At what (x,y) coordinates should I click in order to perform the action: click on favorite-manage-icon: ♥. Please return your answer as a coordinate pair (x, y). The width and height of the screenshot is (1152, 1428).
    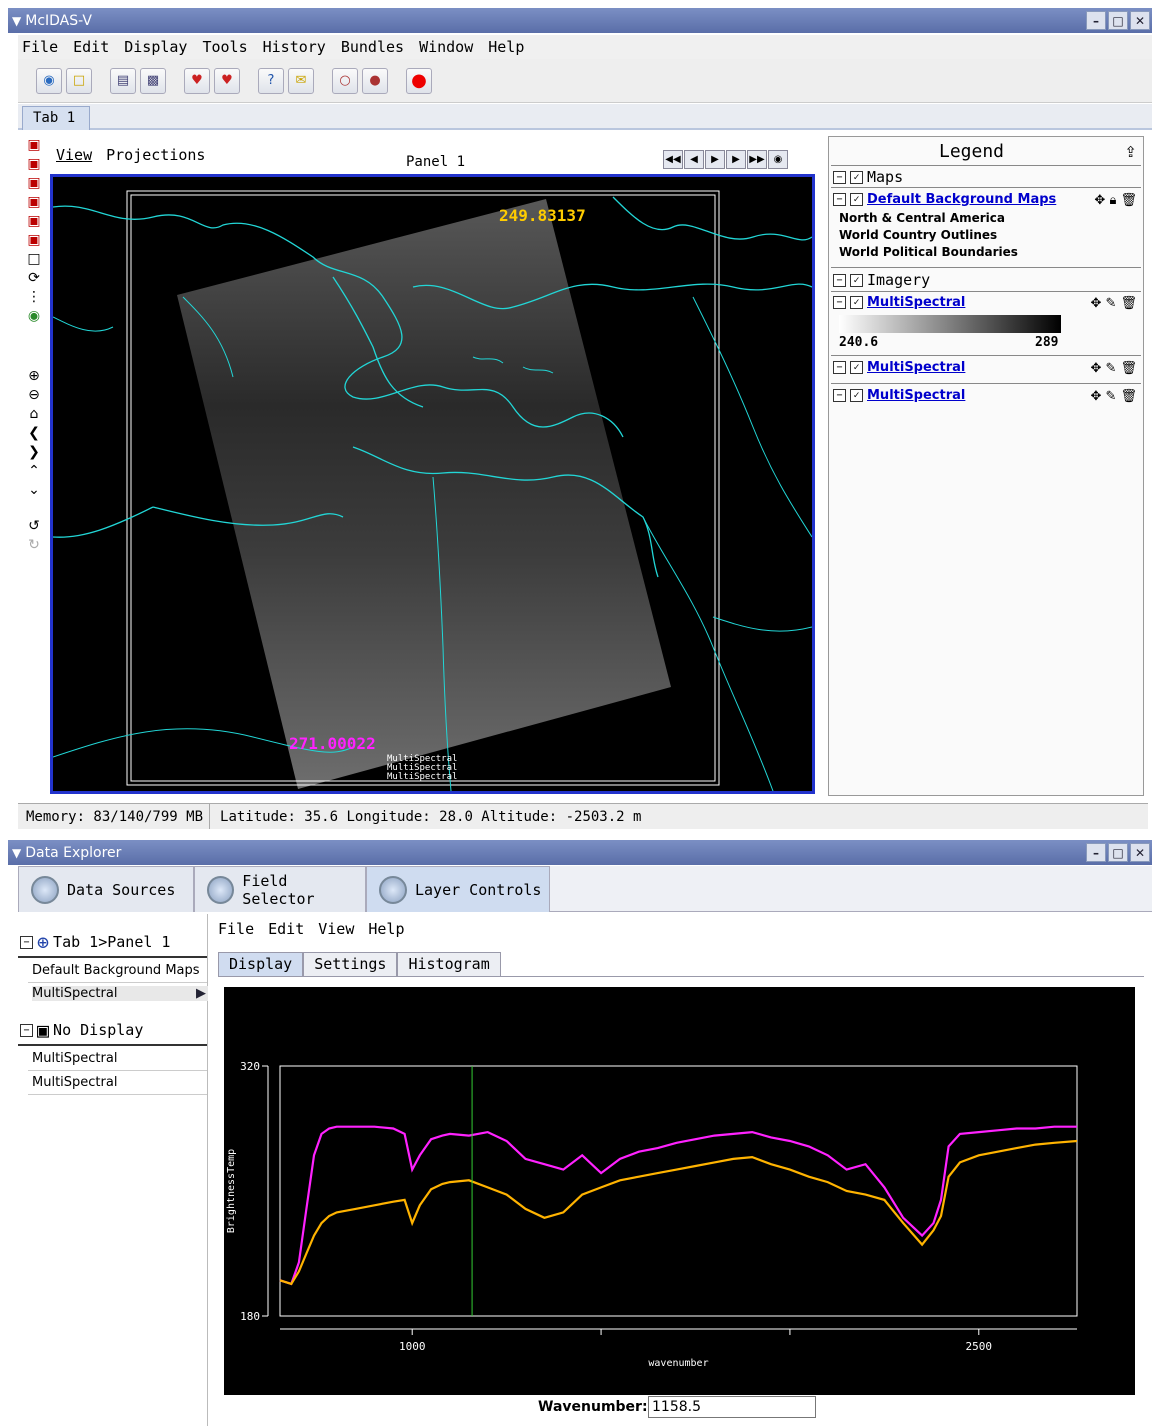
    Looking at the image, I should click on (227, 80).